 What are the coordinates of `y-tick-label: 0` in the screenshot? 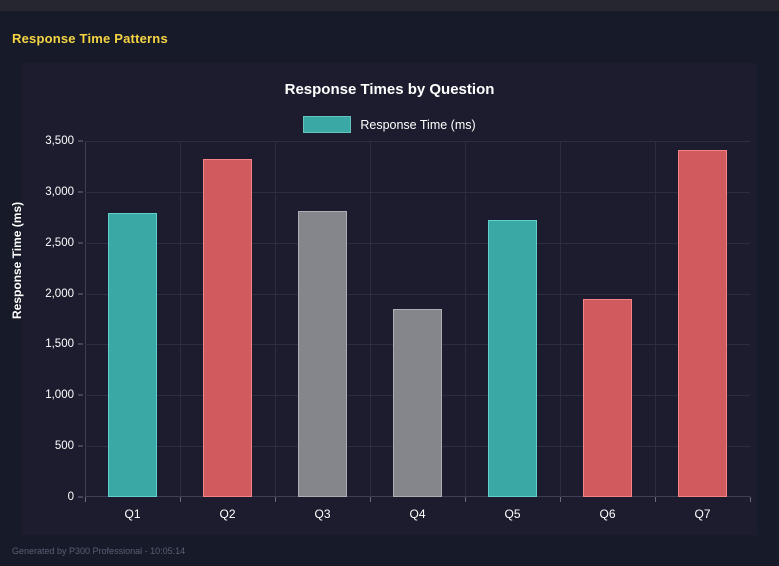 It's located at (70, 497).